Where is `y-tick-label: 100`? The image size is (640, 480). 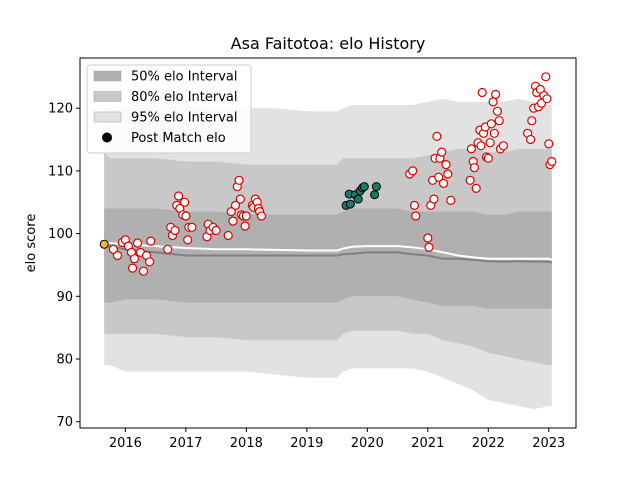
y-tick-label: 100 is located at coordinates (60, 234).